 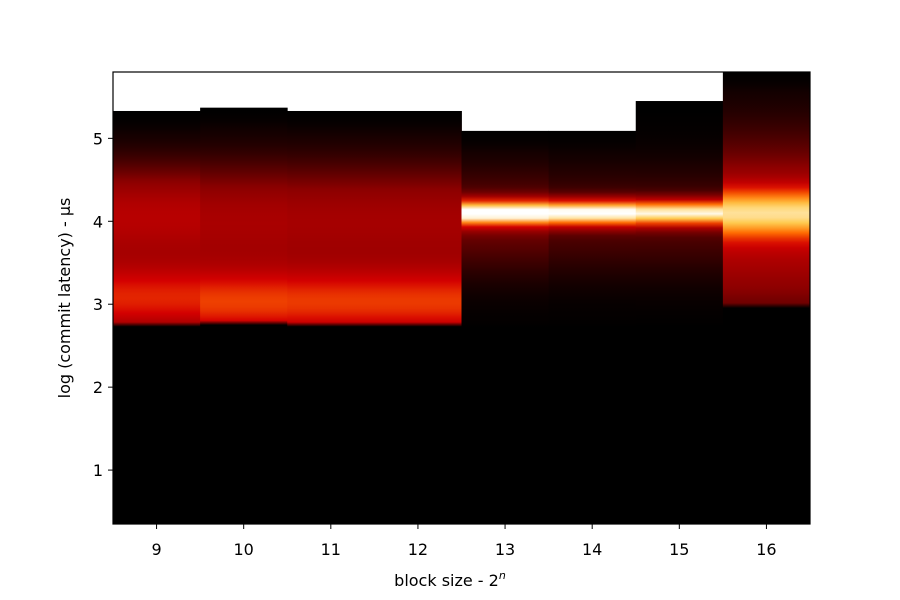 What do you see at coordinates (464, 541) in the screenshot?
I see `x-axis-ticks: 9 10 11 12 13 14 15 16` at bounding box center [464, 541].